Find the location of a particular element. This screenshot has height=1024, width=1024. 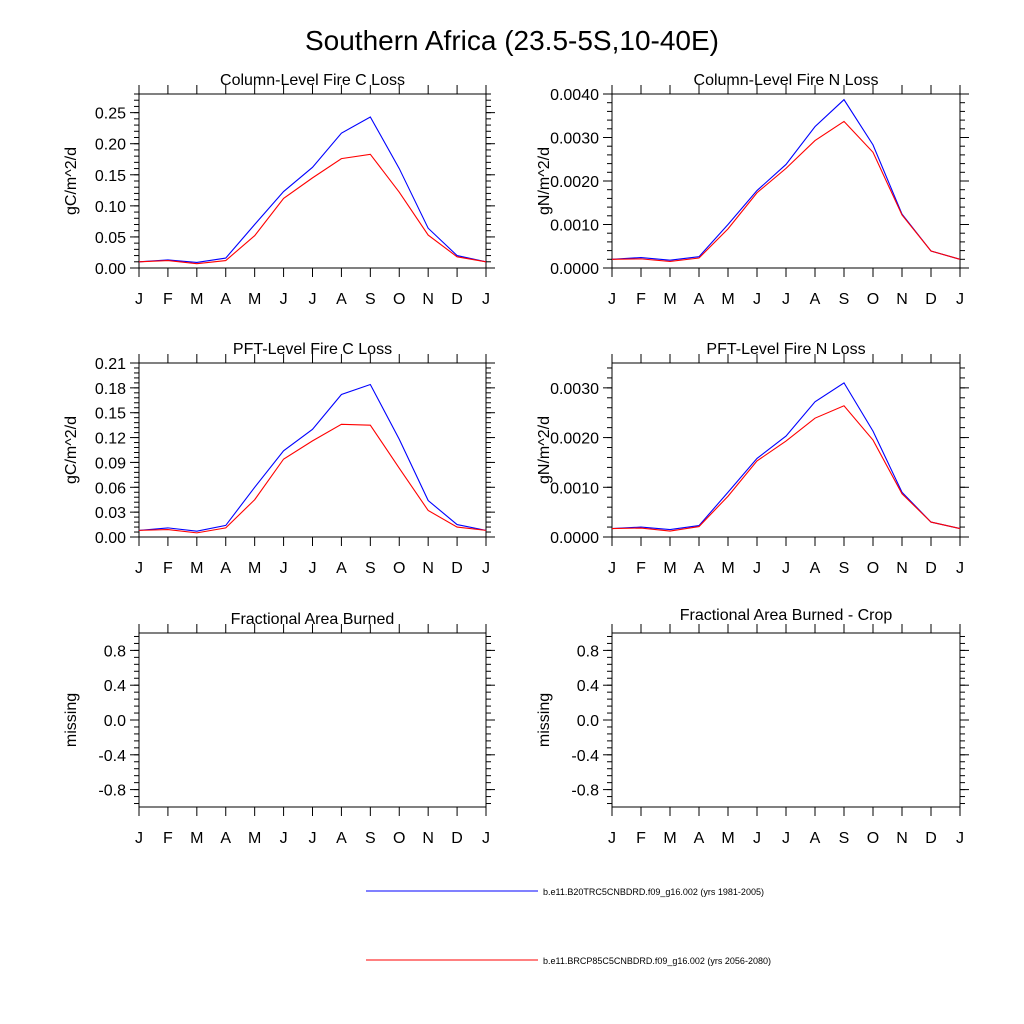

y-axis-label: missing is located at coordinates (544, 720).